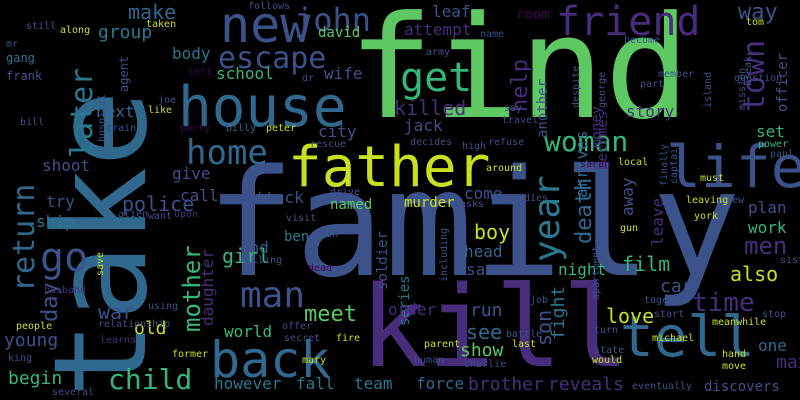 This screenshot has height=400, width=800. What do you see at coordinates (32, 122) in the screenshot?
I see `word: bill` at bounding box center [32, 122].